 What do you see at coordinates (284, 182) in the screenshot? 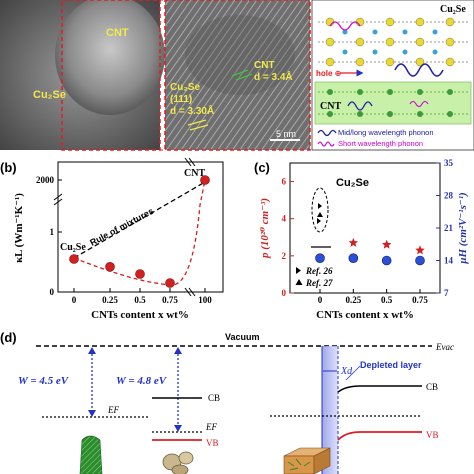
I see `c-ytick-left-label: 6` at bounding box center [284, 182].